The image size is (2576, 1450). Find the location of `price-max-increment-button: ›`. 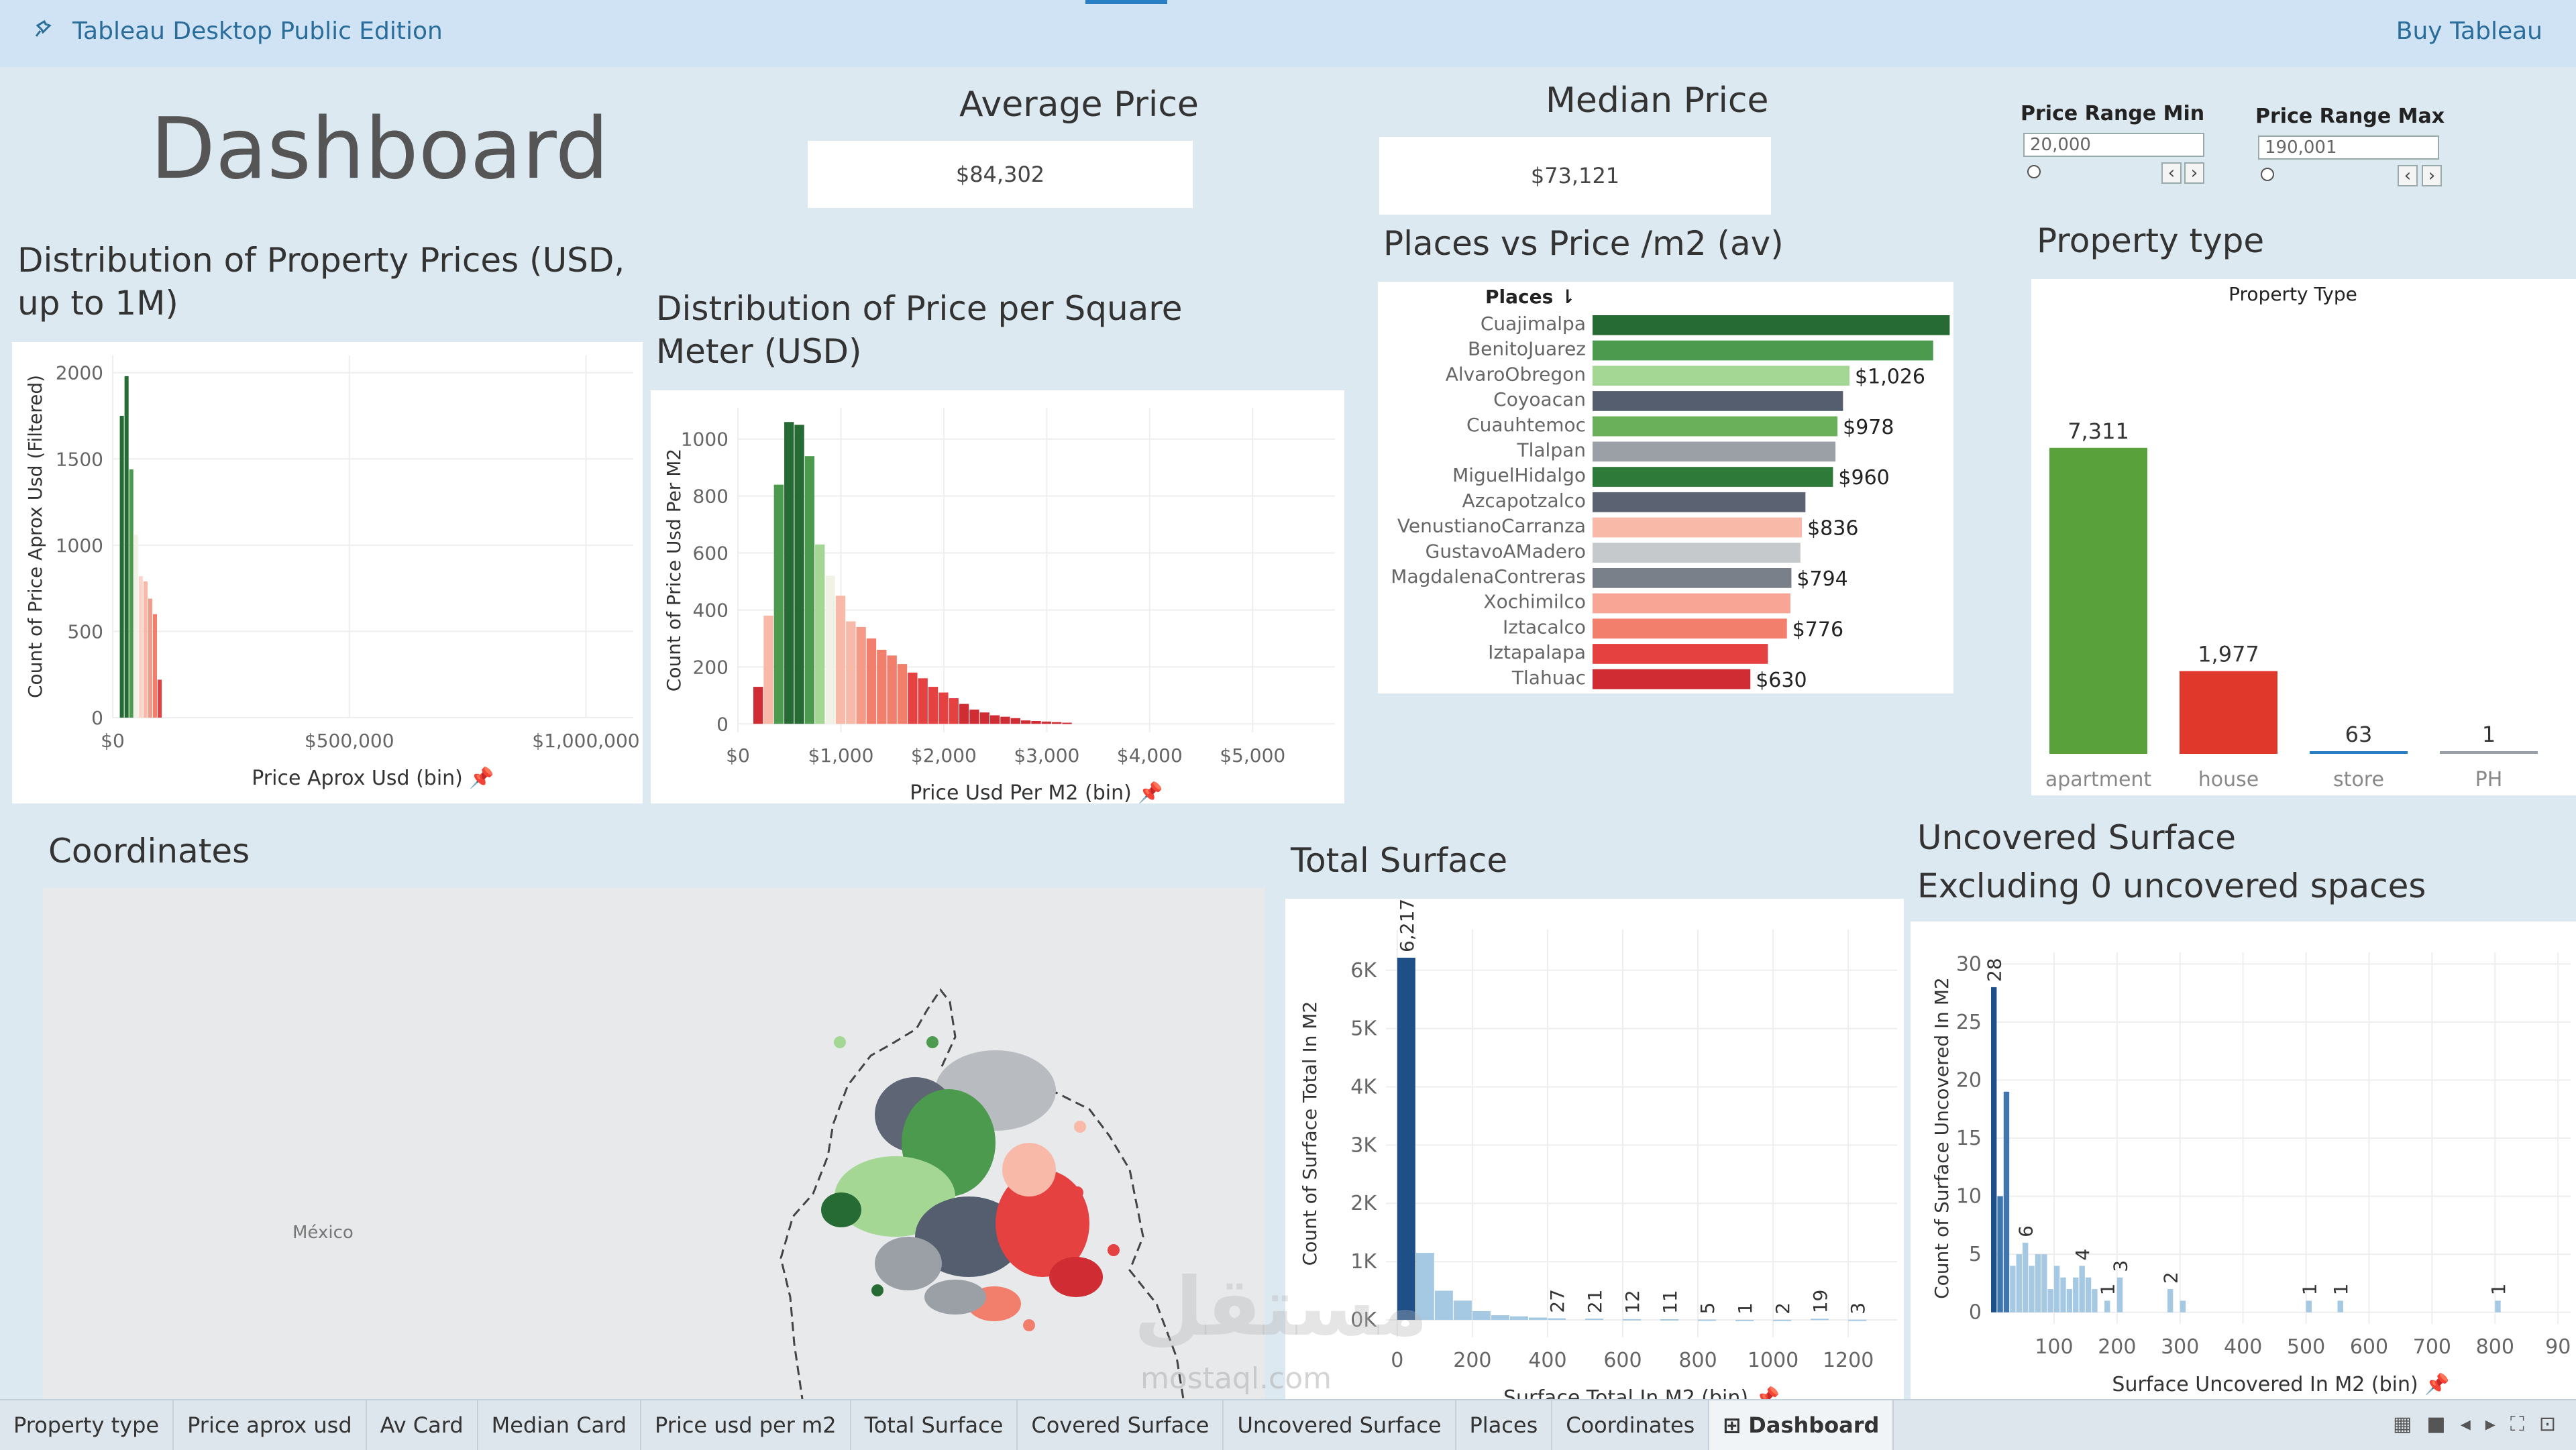

price-max-increment-button: › is located at coordinates (2432, 175).